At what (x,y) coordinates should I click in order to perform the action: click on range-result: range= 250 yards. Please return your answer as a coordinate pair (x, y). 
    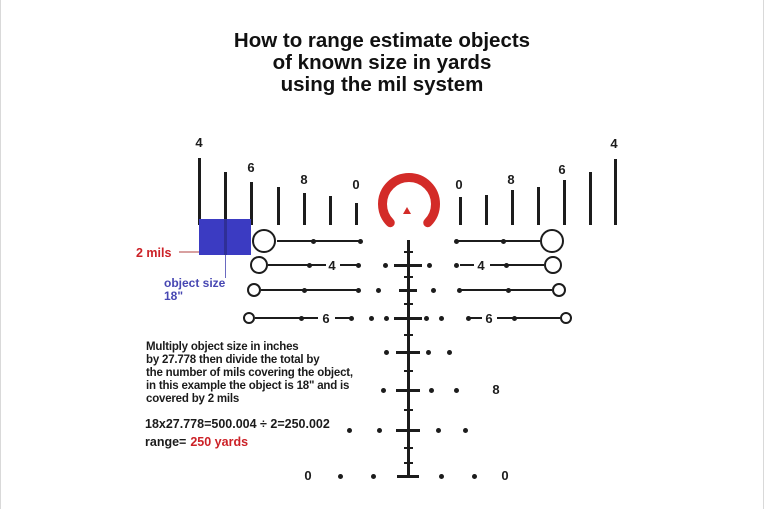
    Looking at the image, I should click on (196, 442).